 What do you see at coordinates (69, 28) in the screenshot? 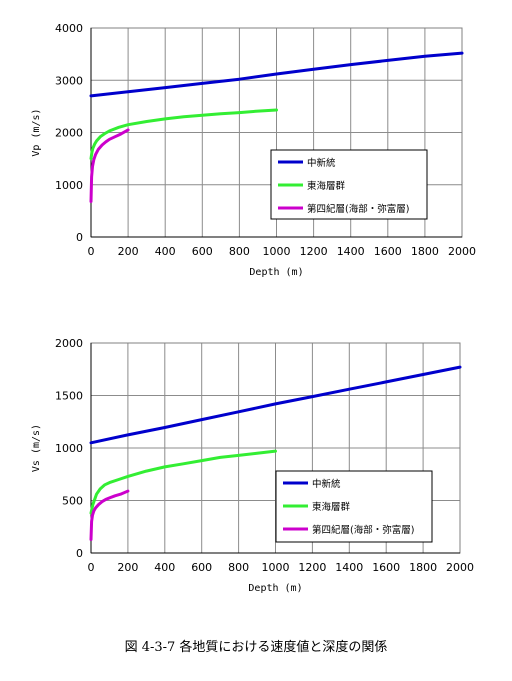
I see `y-tick-label: 4000` at bounding box center [69, 28].